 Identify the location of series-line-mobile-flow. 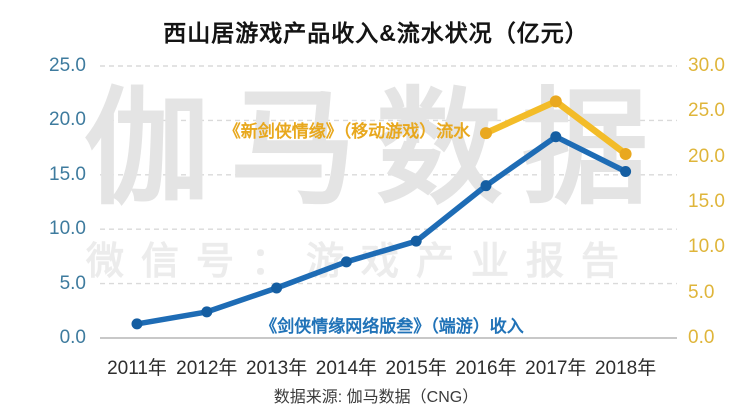
(555, 128).